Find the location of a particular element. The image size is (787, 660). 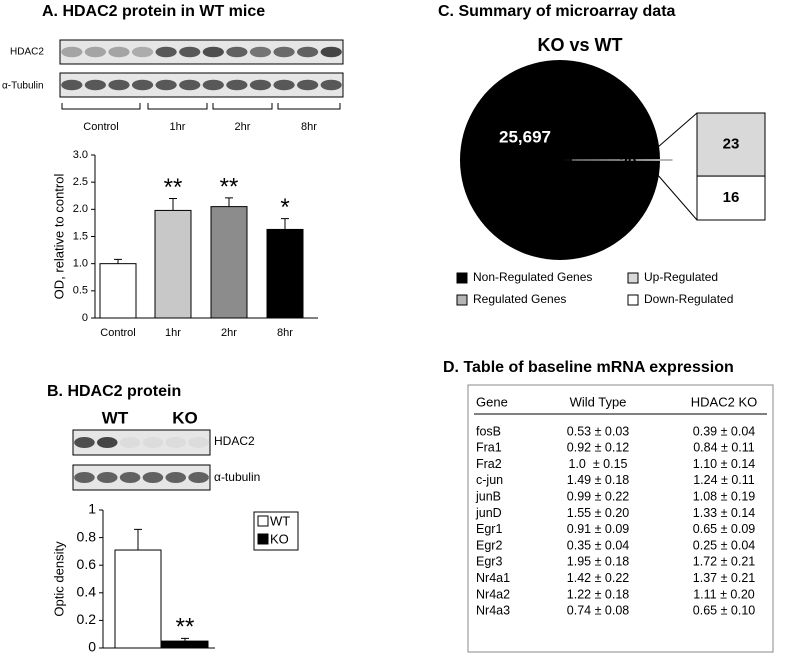

panel-d-title: D. Table of baseline mRNA expression is located at coordinates (588, 367).